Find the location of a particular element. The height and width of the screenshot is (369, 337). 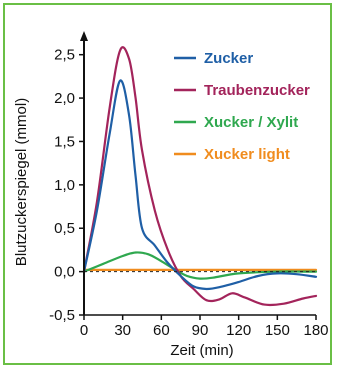

y-tick-label: 1,5 is located at coordinates (64, 141).